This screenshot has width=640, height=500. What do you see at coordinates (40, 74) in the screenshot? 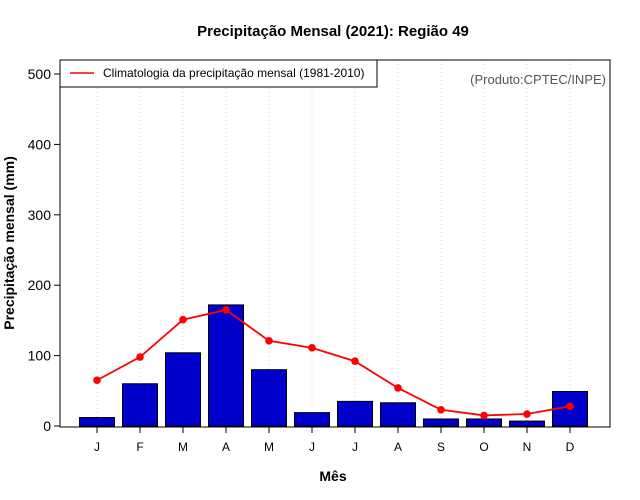
I see `y-tick-label: 500` at bounding box center [40, 74].